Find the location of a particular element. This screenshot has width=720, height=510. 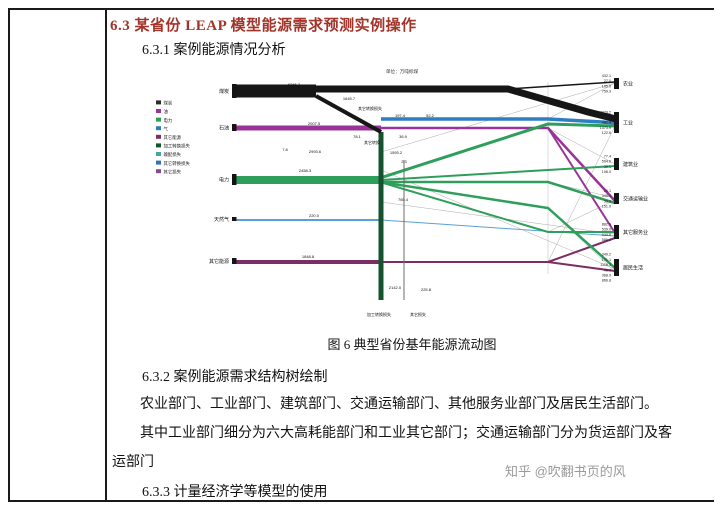

svg-text: 759.3 is located at coordinates (606, 92).